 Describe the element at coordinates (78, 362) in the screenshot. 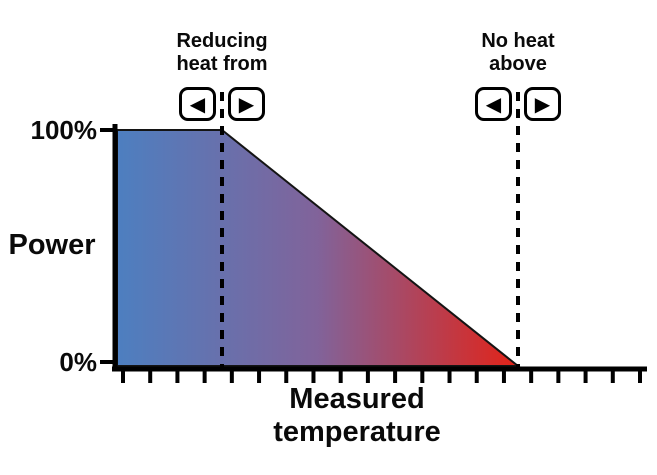

I see `y-axis-min-label: 0%` at that location.